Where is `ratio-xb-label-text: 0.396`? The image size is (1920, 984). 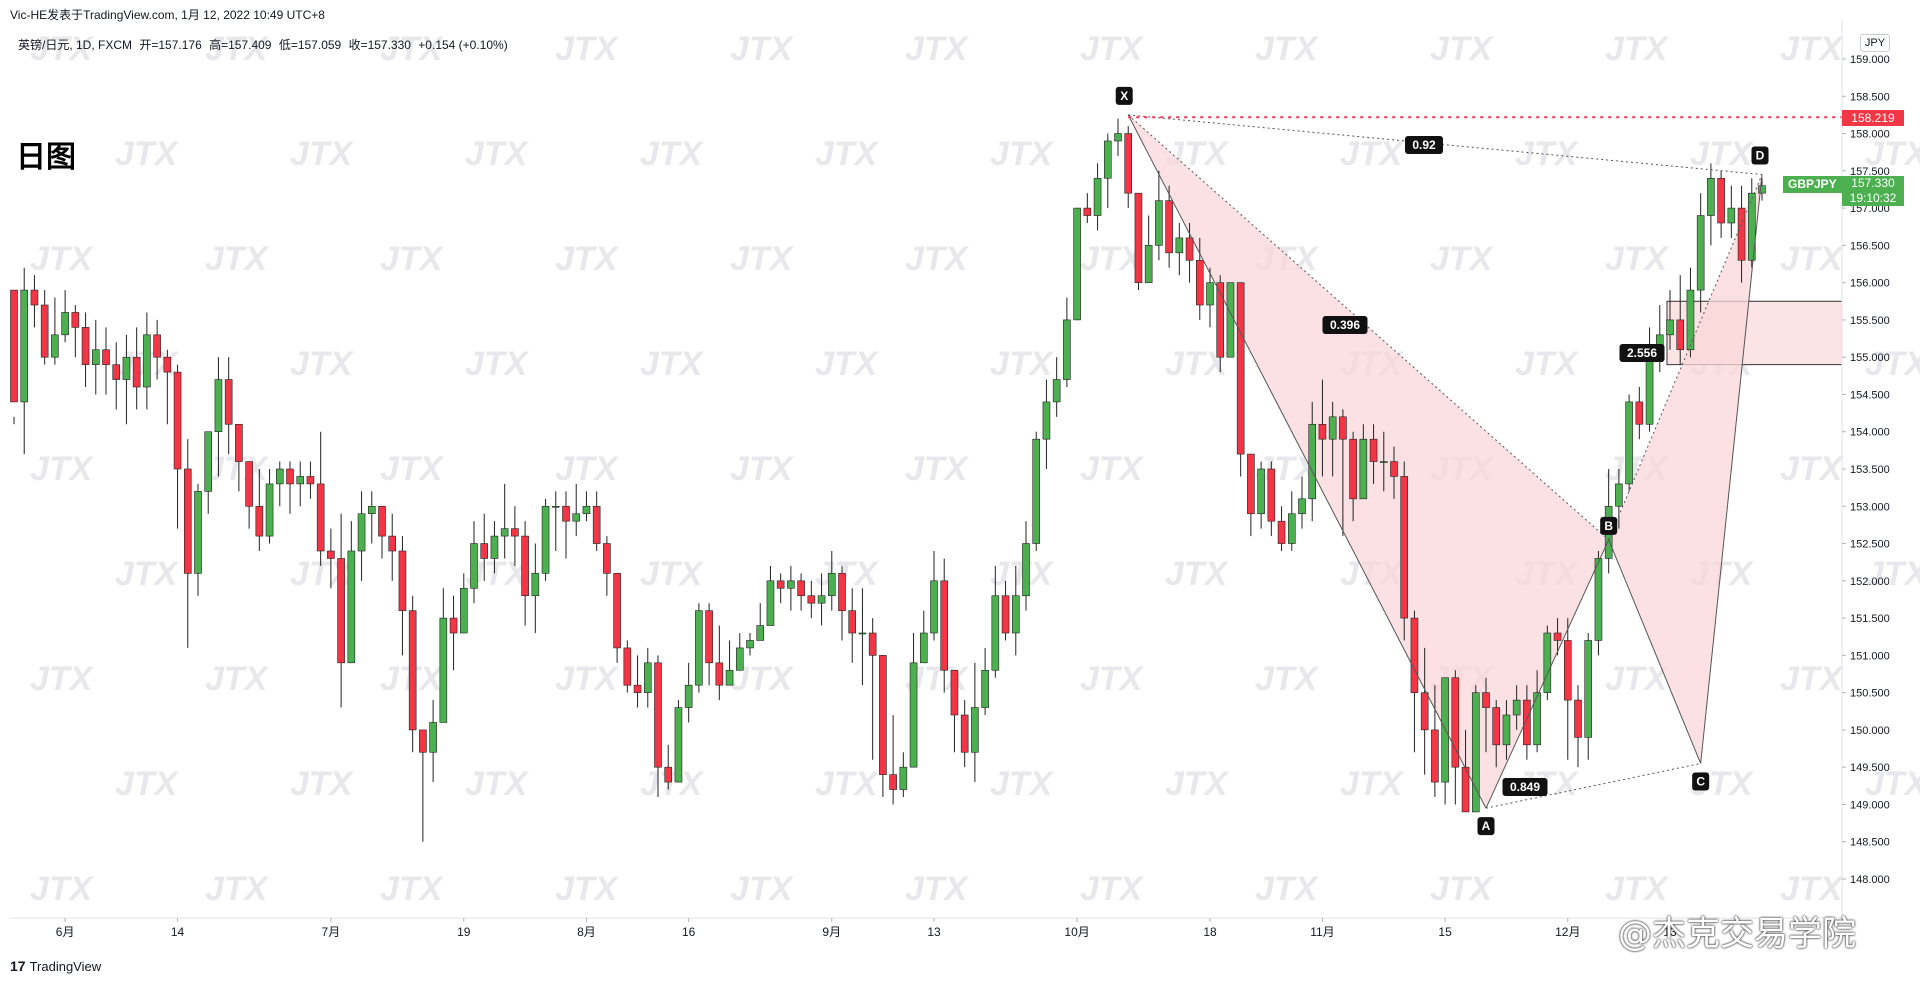
ratio-xb-label-text: 0.396 is located at coordinates (1345, 325).